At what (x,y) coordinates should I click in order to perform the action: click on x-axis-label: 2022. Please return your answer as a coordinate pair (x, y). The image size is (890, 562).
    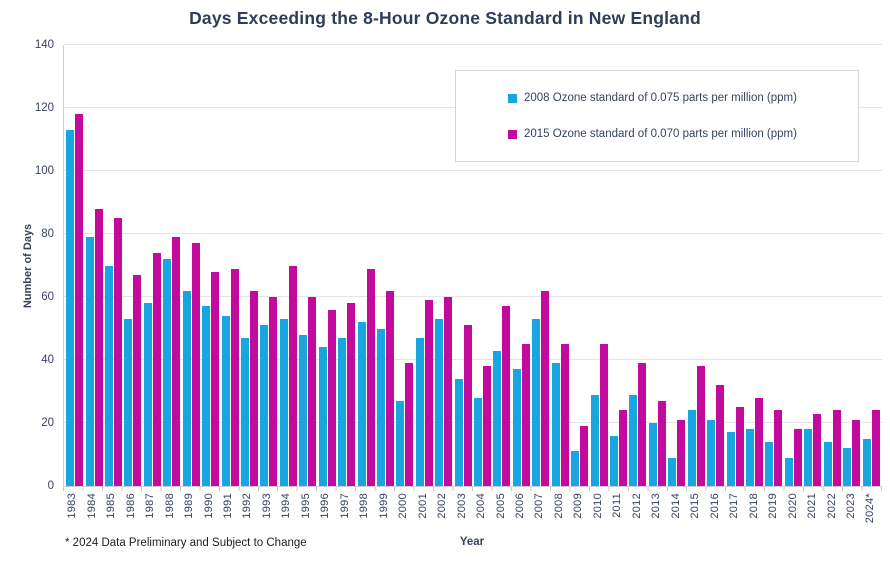
    Looking at the image, I should click on (831, 506).